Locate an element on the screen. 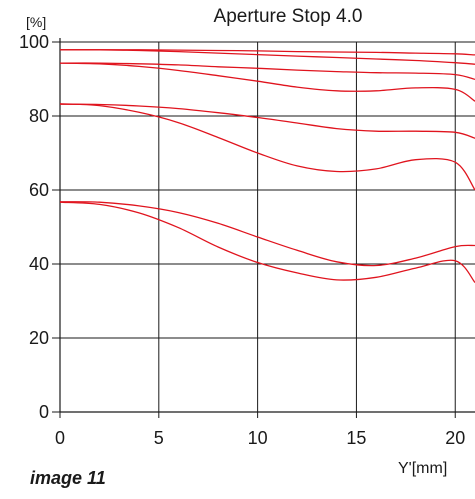 This screenshot has width=475, height=499. y-tick-label: 100 is located at coordinates (34, 42).